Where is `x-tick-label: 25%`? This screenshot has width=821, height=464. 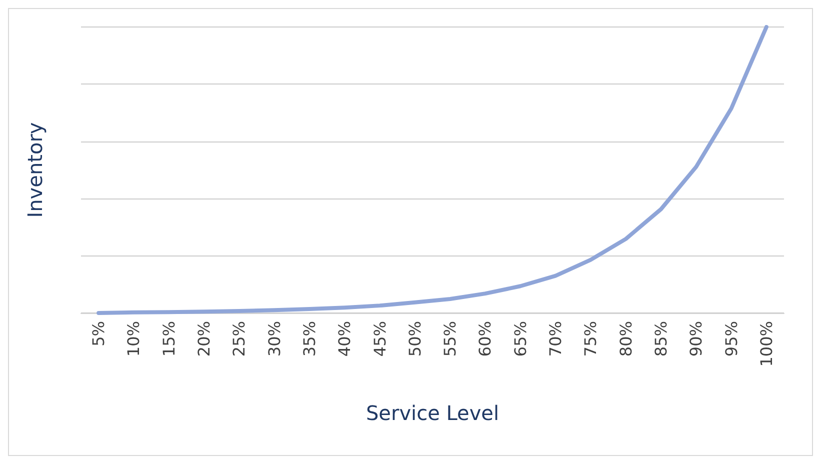 x-tick-label: 25% is located at coordinates (239, 339).